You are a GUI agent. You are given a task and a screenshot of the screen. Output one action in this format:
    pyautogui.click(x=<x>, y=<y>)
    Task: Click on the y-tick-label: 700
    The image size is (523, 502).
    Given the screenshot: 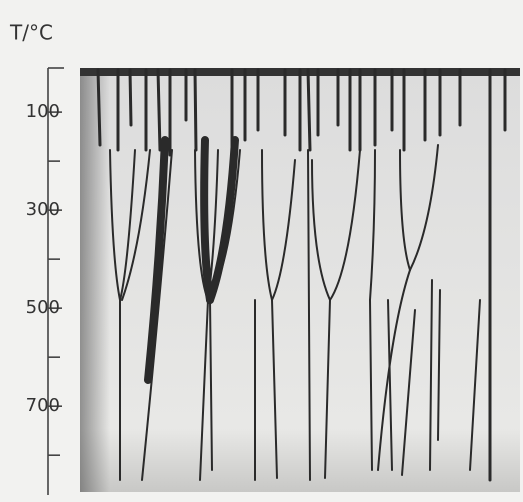 What is the action you would take?
    pyautogui.click(x=43, y=405)
    